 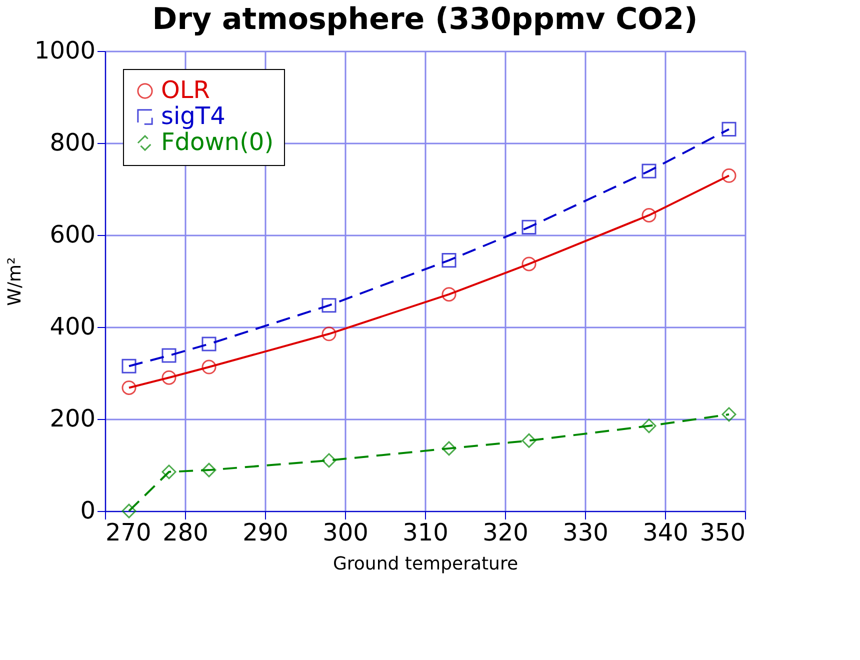 I want to click on chart-title: Dry atmosphere (330ppmv CO2), so click(x=425, y=19).